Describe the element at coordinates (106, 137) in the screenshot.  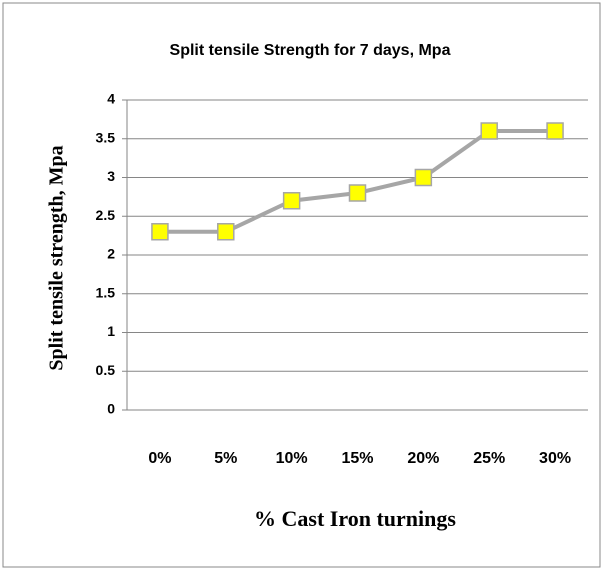
I see `y-tick-label: 3.5` at that location.